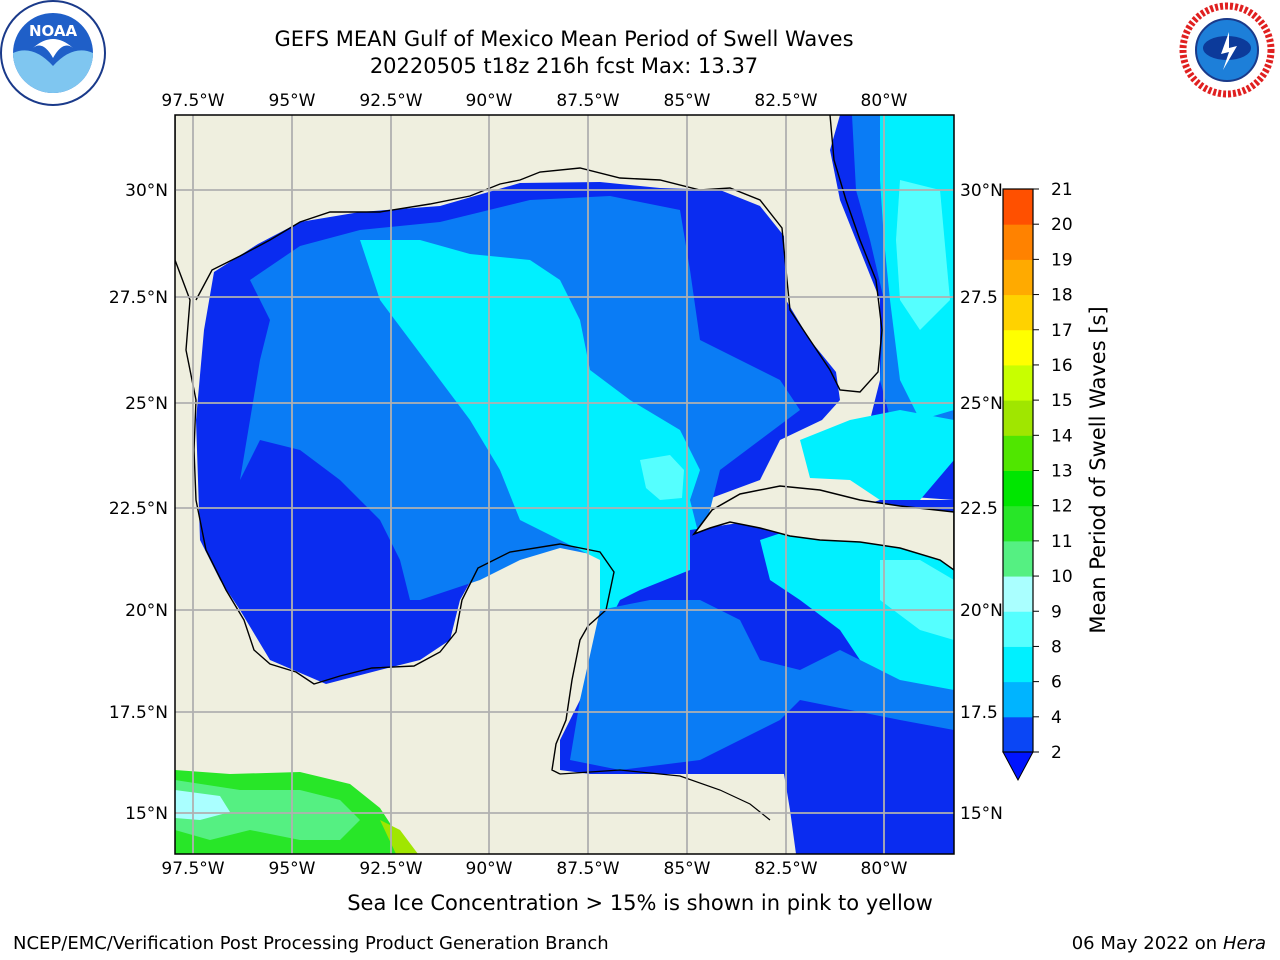 The height and width of the screenshot is (960, 1280). What do you see at coordinates (1056, 753) in the screenshot?
I see `colorbar-tick-label: 2` at bounding box center [1056, 753].